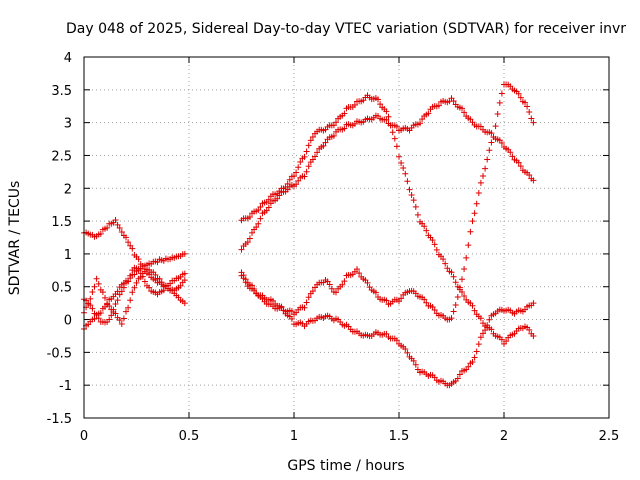 Image resolution: width=640 pixels, height=480 pixels. What do you see at coordinates (294, 436) in the screenshot?
I see `x-tick-label: 1` at bounding box center [294, 436].